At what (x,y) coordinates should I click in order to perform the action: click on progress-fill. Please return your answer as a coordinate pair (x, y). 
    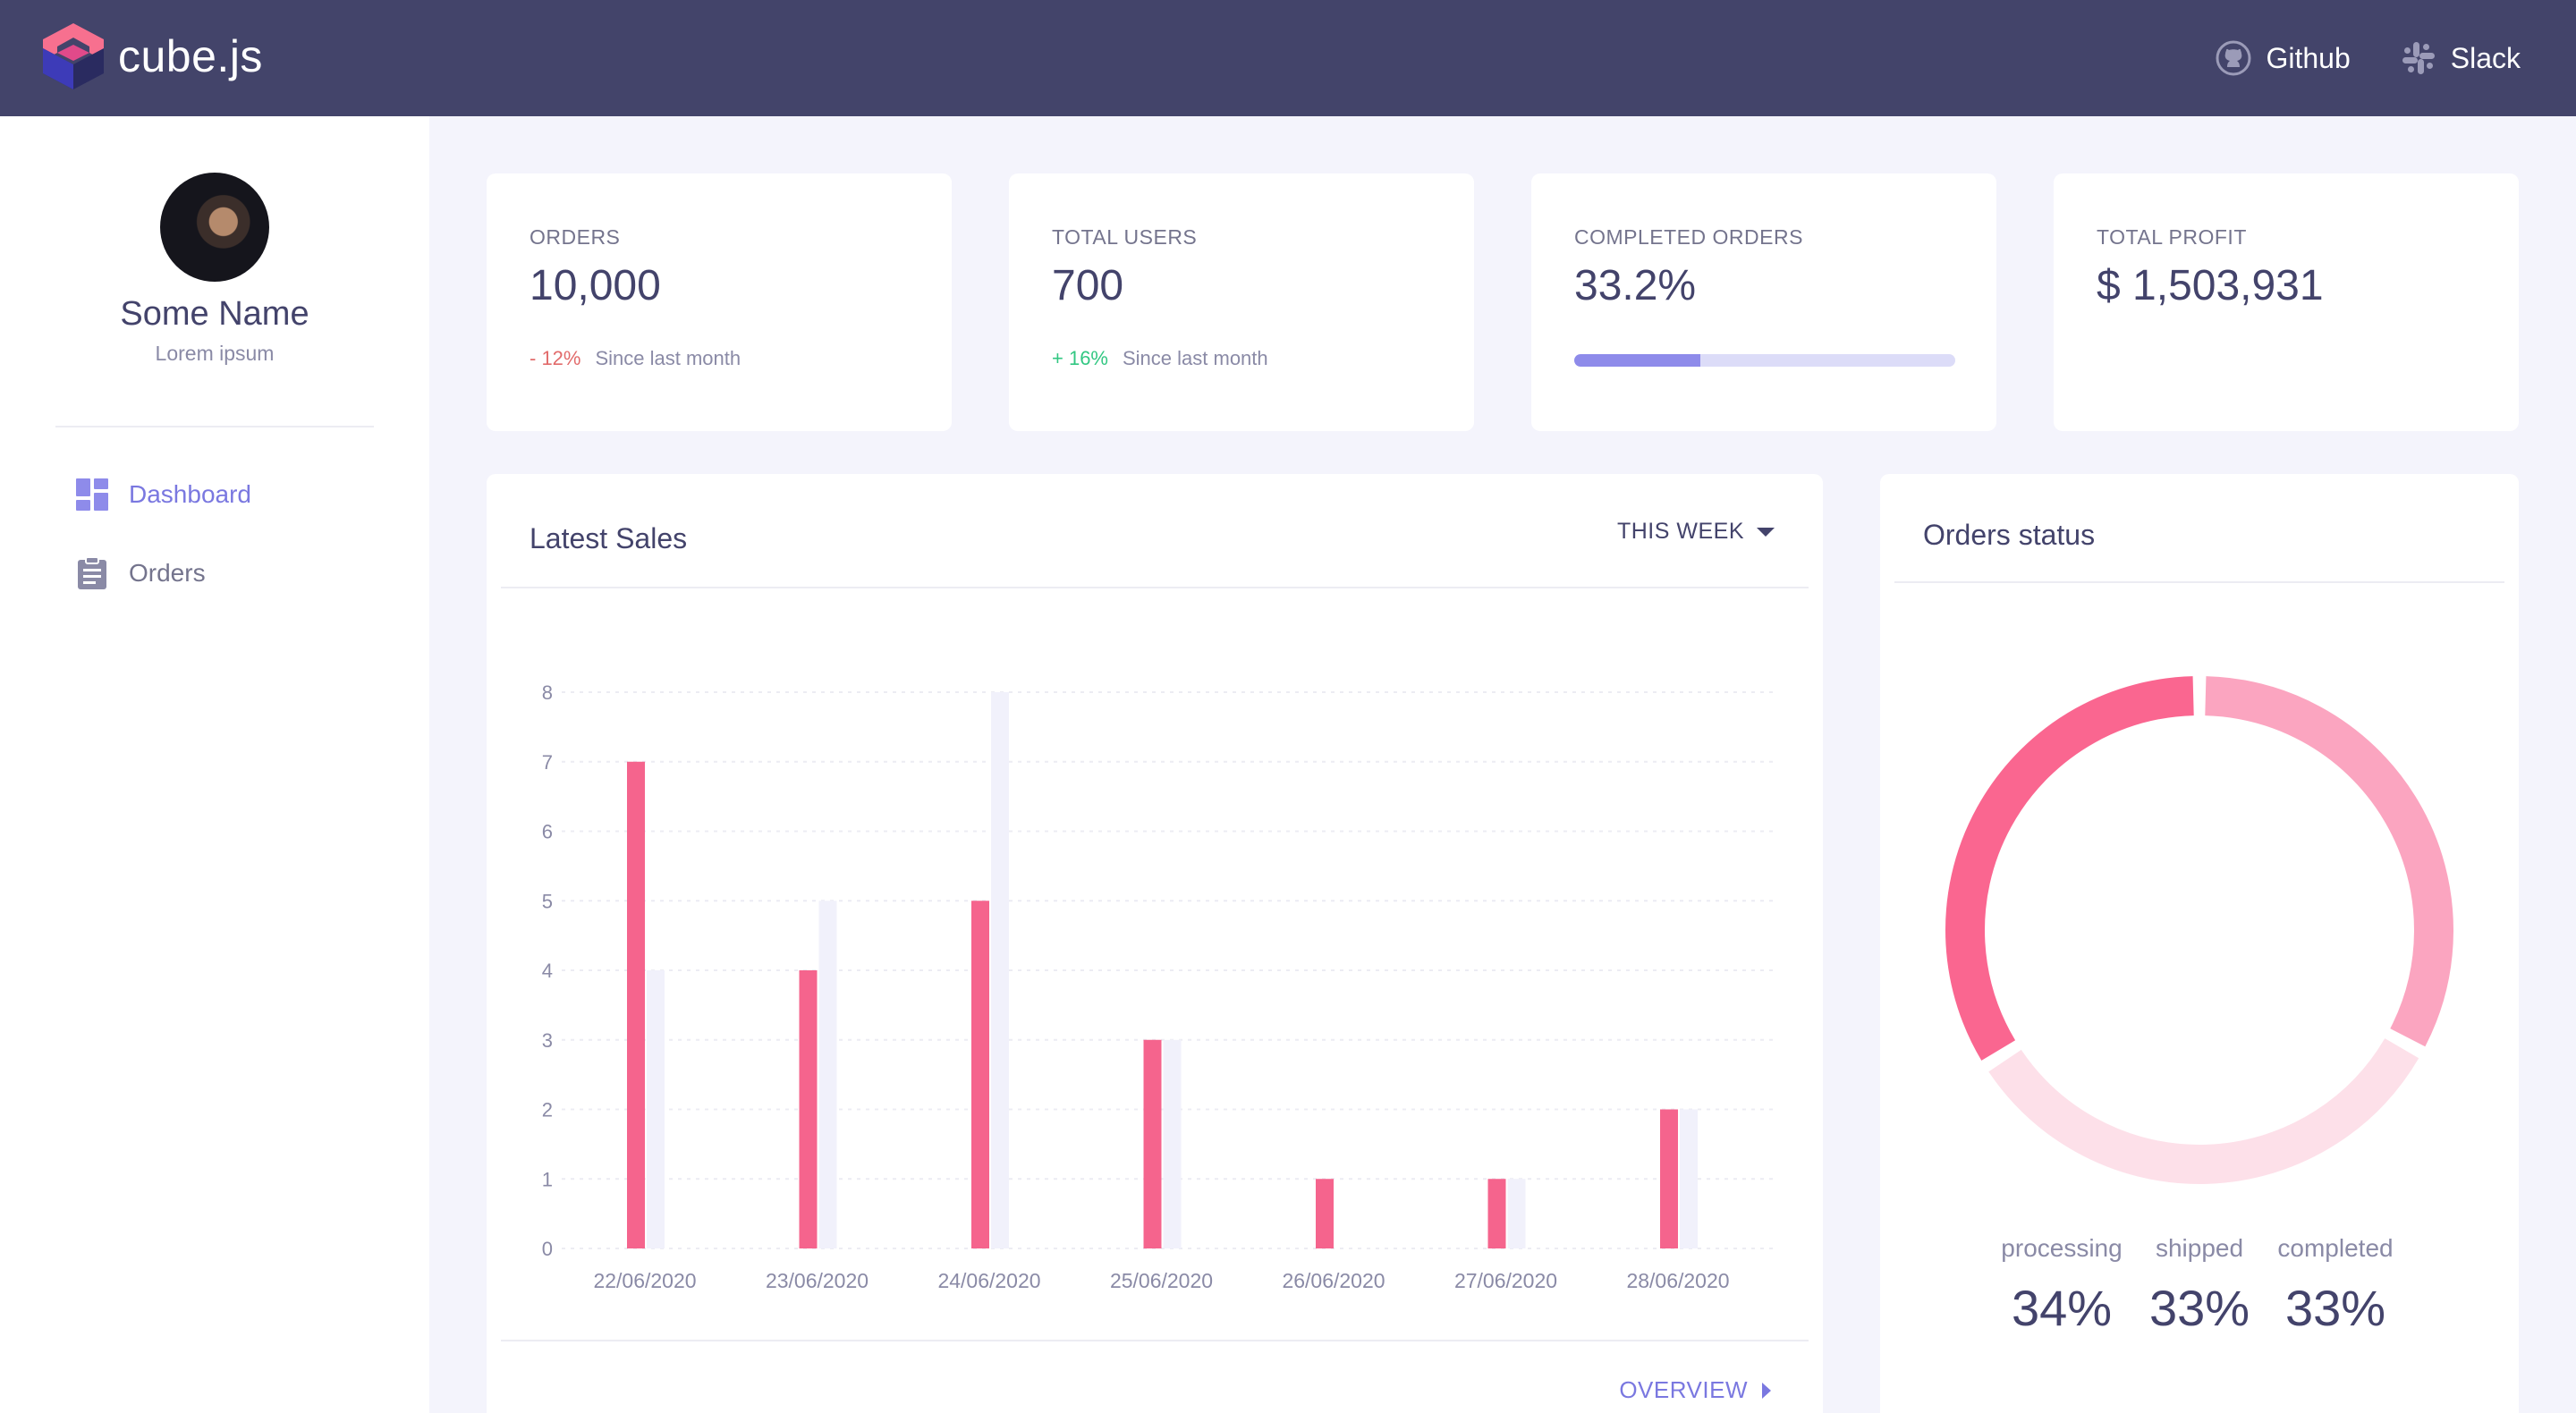
    Looking at the image, I should click on (1637, 360).